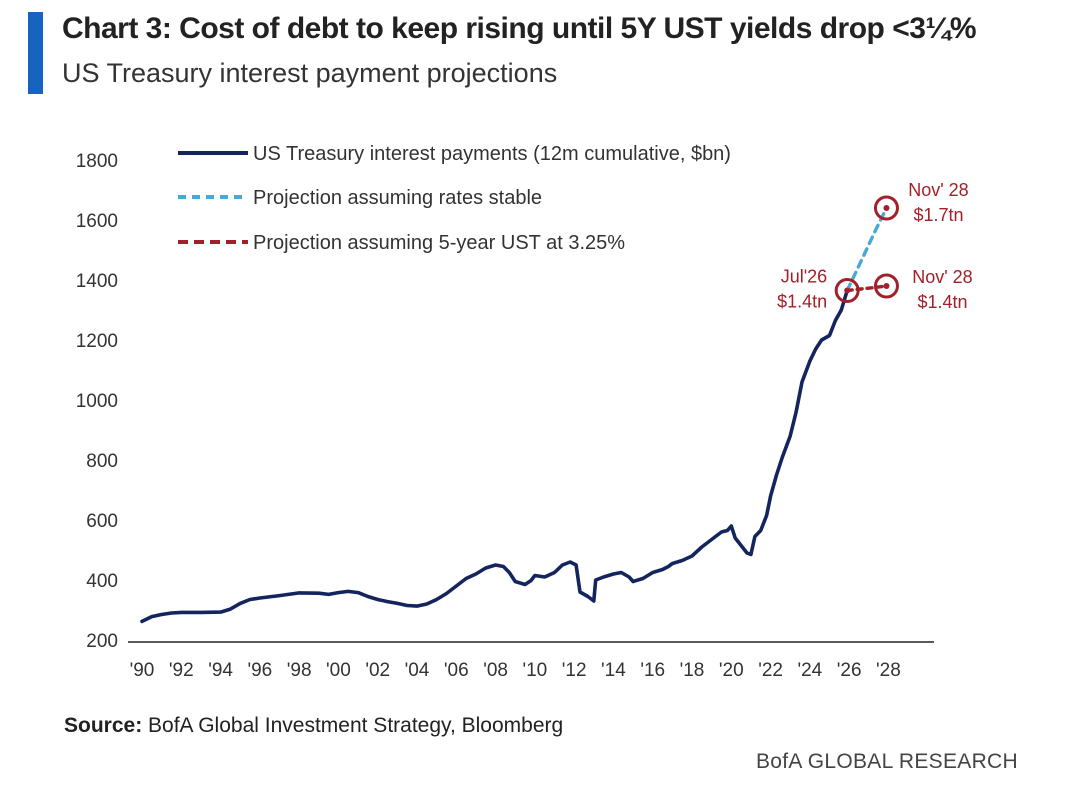 The width and height of the screenshot is (1080, 787). Describe the element at coordinates (849, 670) in the screenshot. I see `x-tick-label: '26` at that location.